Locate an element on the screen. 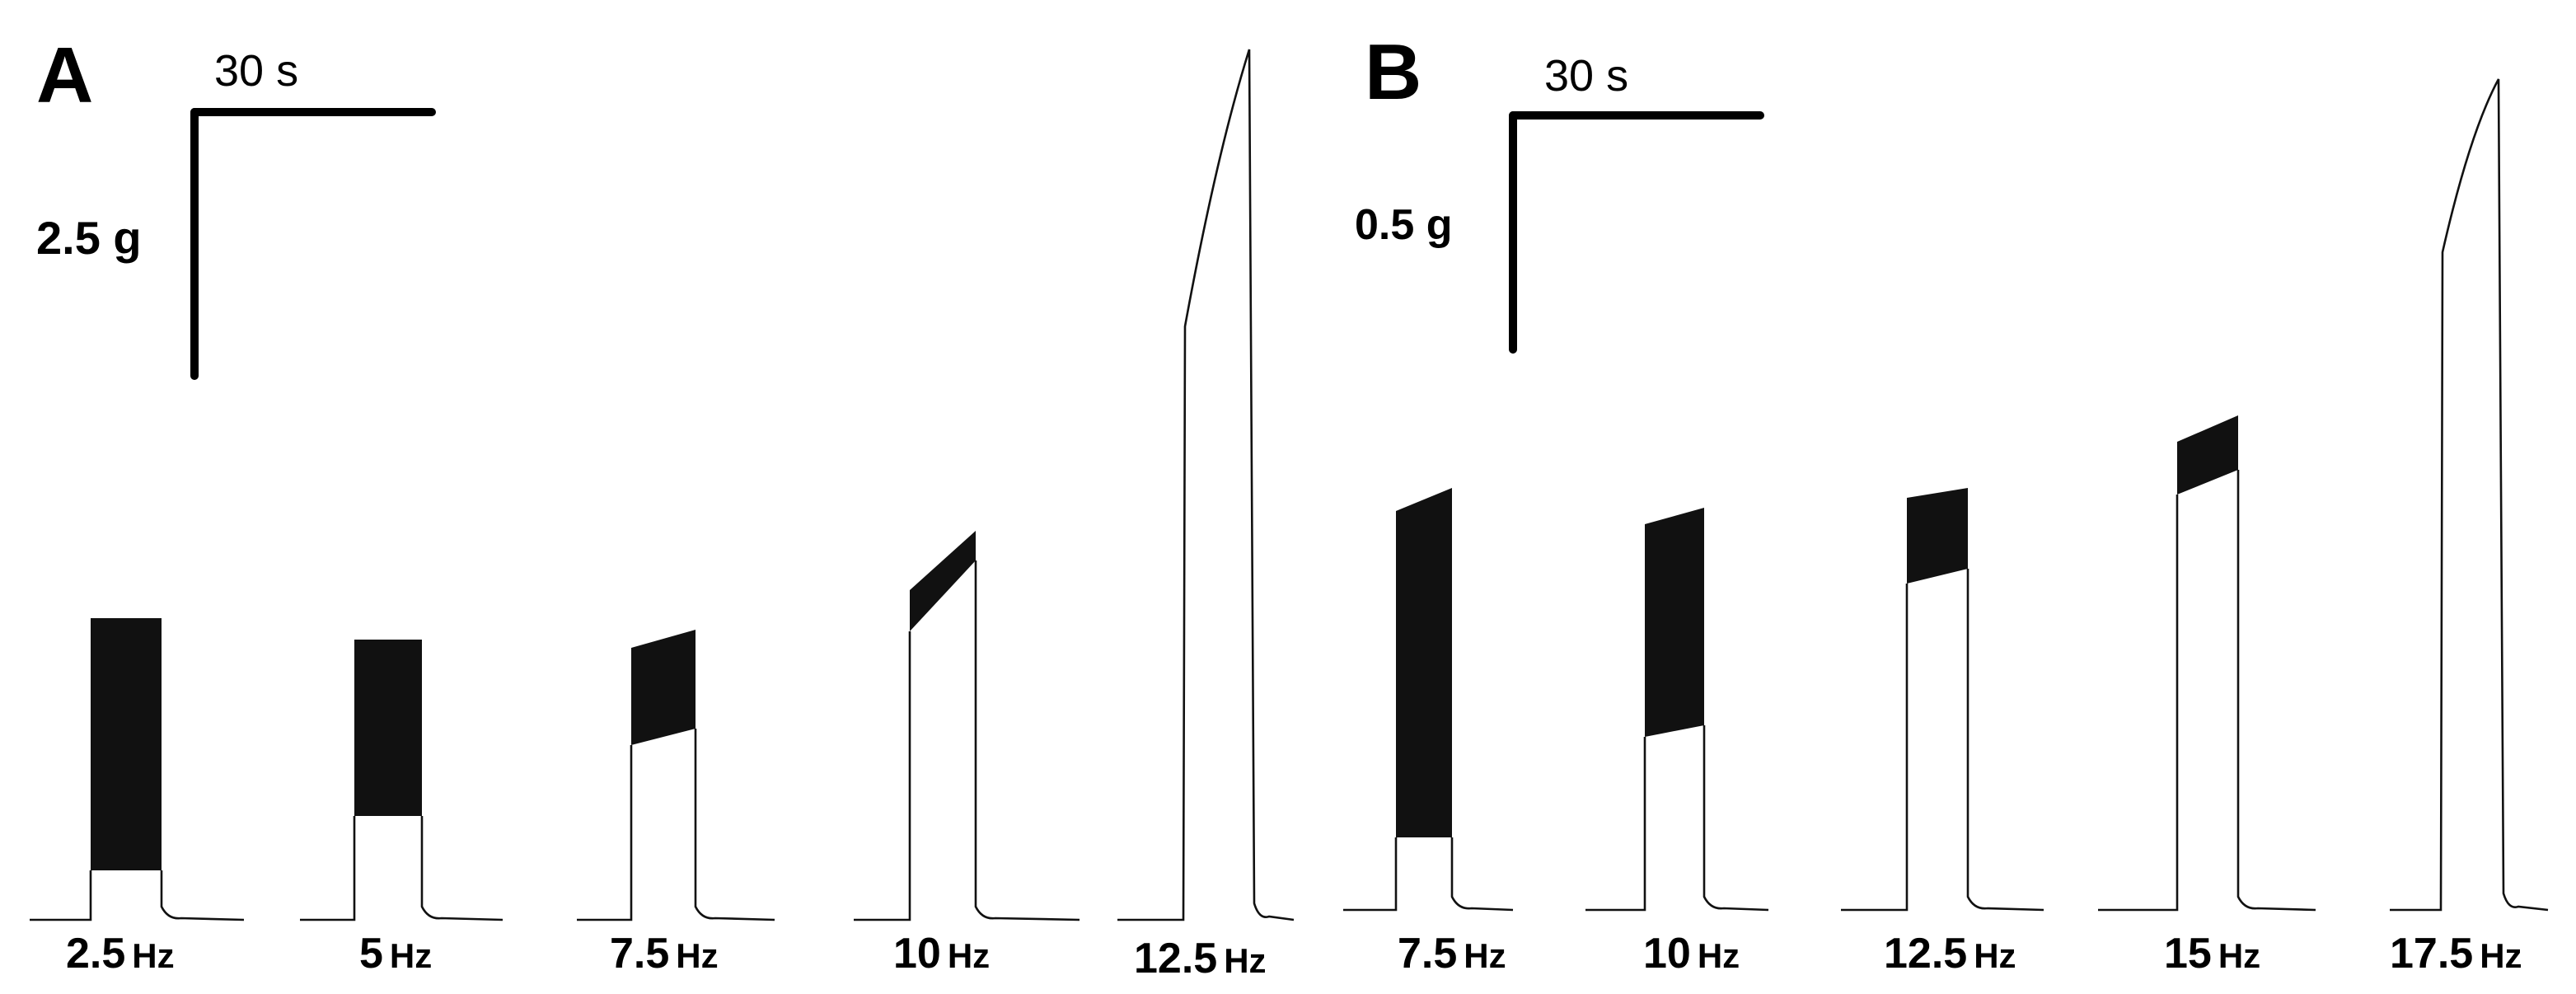 The width and height of the screenshot is (2576, 994). panel-label: B is located at coordinates (1393, 72).